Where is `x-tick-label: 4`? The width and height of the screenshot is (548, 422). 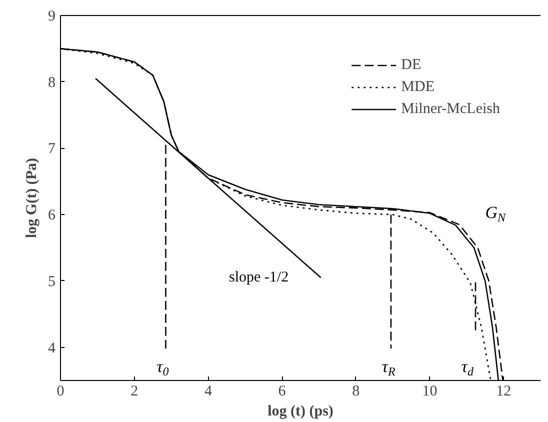
x-tick-label: 4 is located at coordinates (208, 392).